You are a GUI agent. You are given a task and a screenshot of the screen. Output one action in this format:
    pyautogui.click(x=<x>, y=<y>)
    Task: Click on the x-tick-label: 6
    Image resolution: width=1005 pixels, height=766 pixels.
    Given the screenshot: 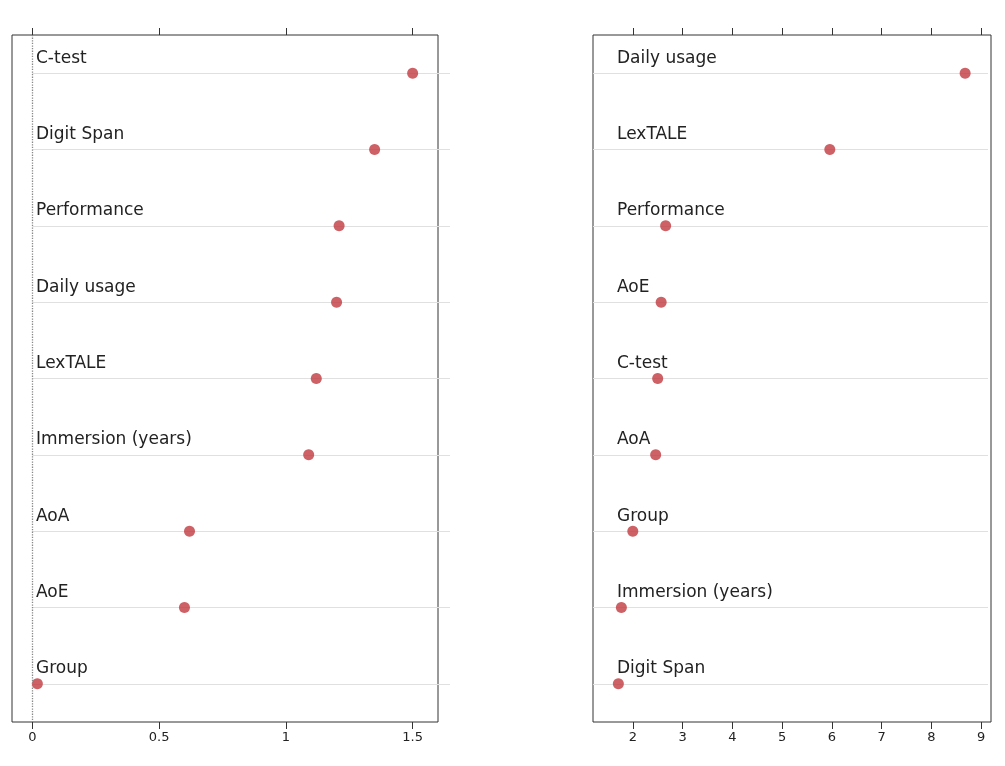 What is the action you would take?
    pyautogui.click(x=831, y=736)
    